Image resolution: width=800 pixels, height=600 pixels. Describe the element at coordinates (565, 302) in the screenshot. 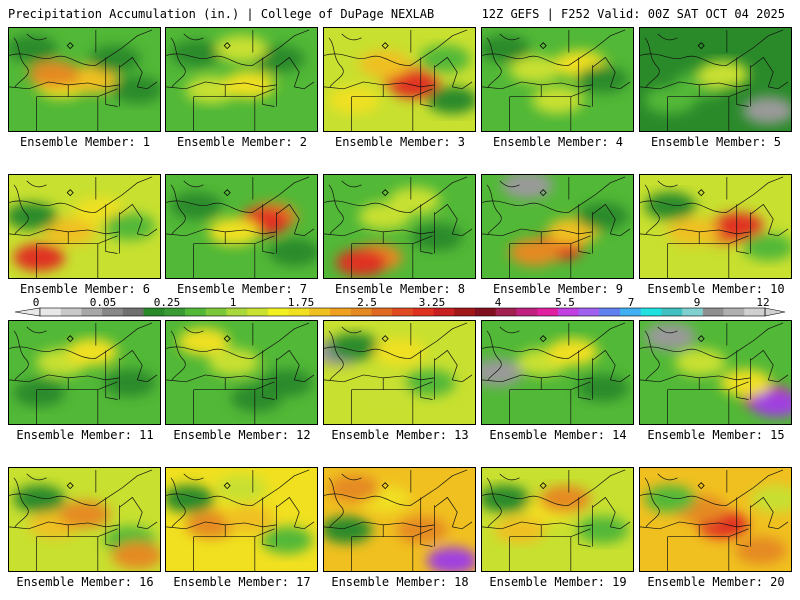

I see `colorbar-tick-label: 5.5` at that location.